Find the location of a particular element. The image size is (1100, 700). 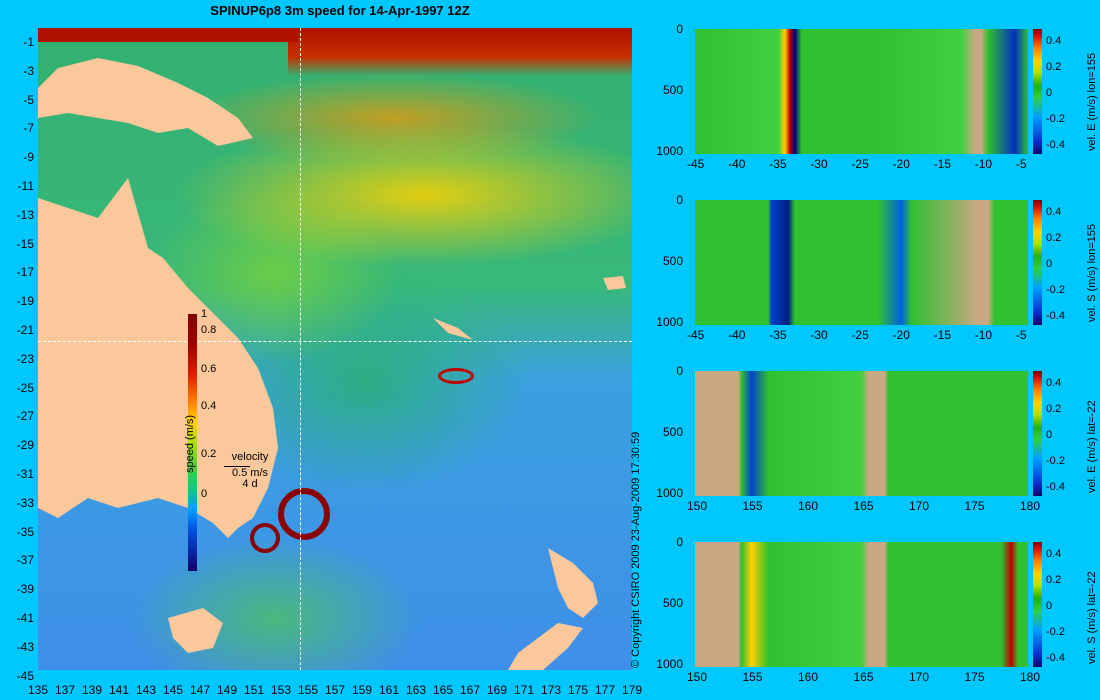

panel-label: vel. E (m/s) lon=155 is located at coordinates (1092, 101).